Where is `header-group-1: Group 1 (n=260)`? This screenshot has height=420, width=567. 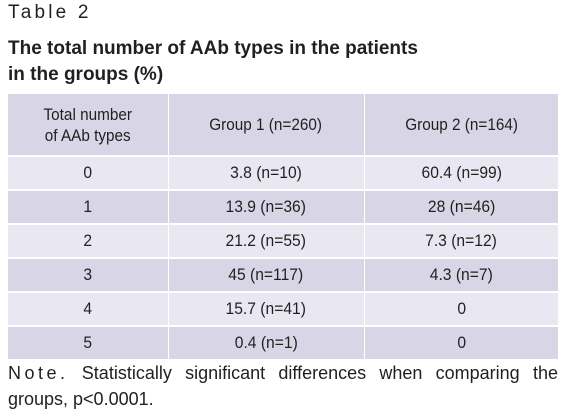
header-group-1: Group 1 (n=260) is located at coordinates (265, 125).